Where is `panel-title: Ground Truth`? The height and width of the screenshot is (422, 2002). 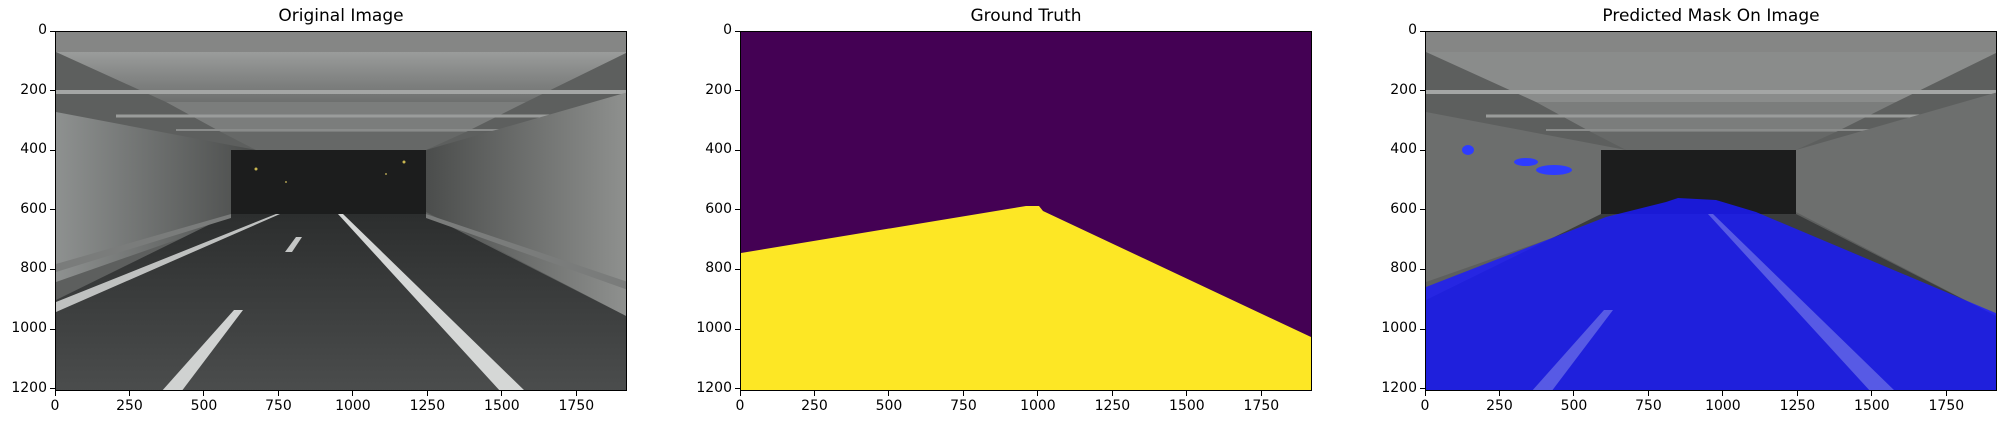
panel-title: Ground Truth is located at coordinates (1026, 16).